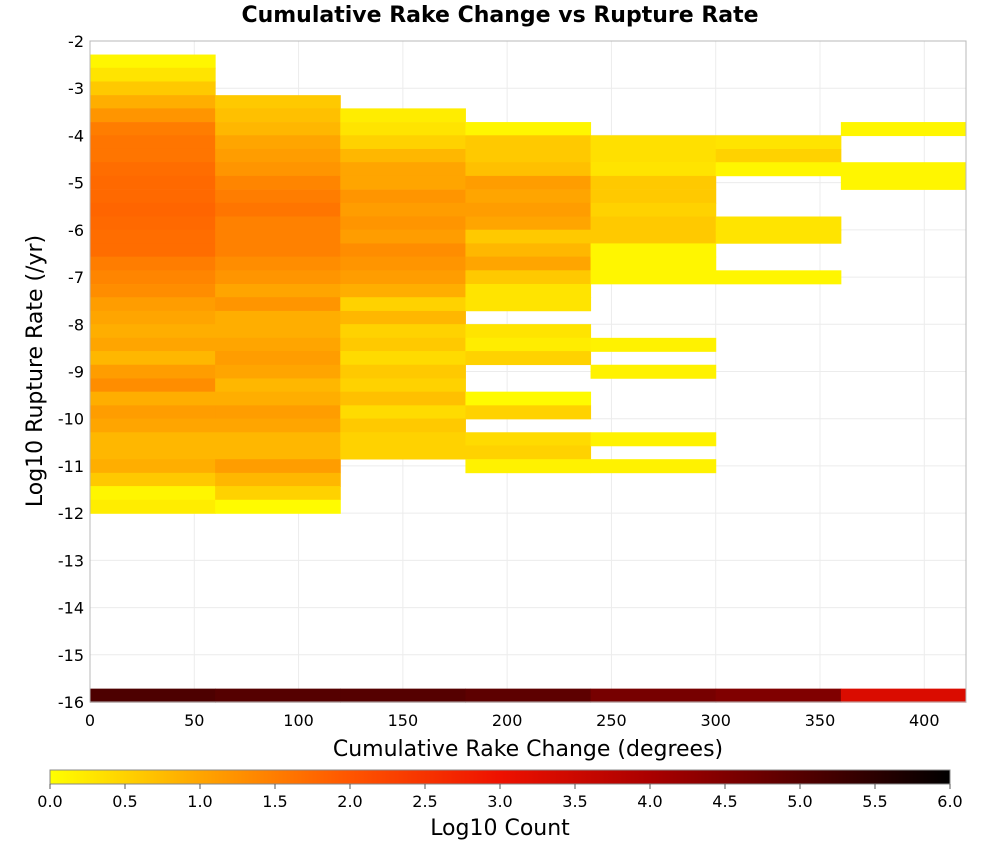 Image resolution: width=1000 pixels, height=850 pixels. I want to click on y-axis-label: Log10 Rupture Rate (/yr), so click(35, 371).